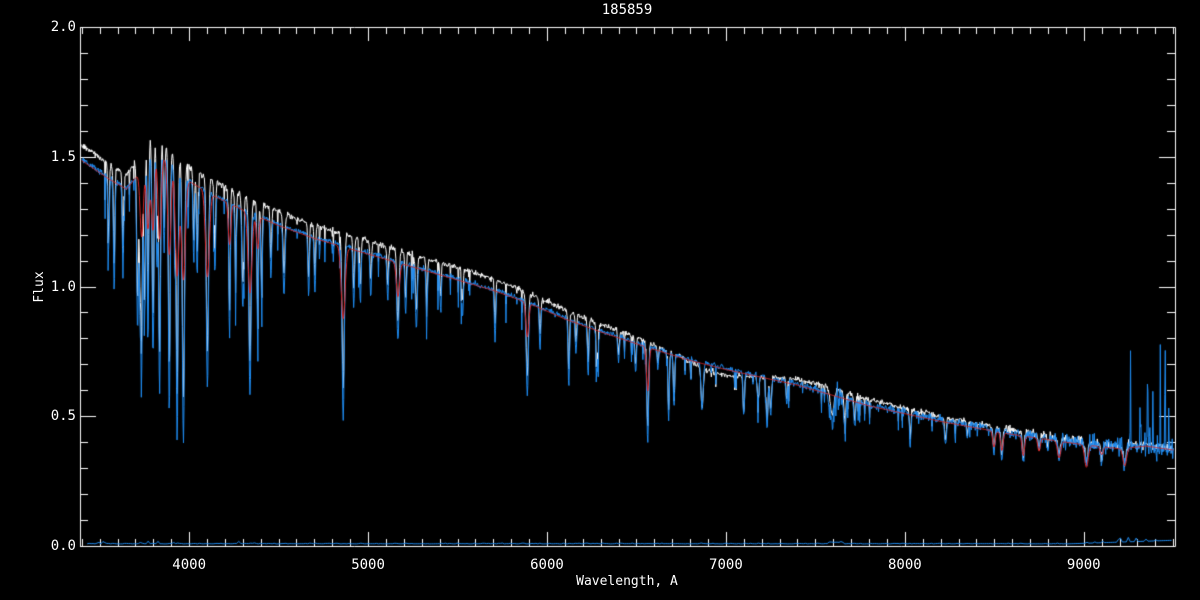  Describe the element at coordinates (63, 416) in the screenshot. I see `y-tick-label: 0.5` at that location.